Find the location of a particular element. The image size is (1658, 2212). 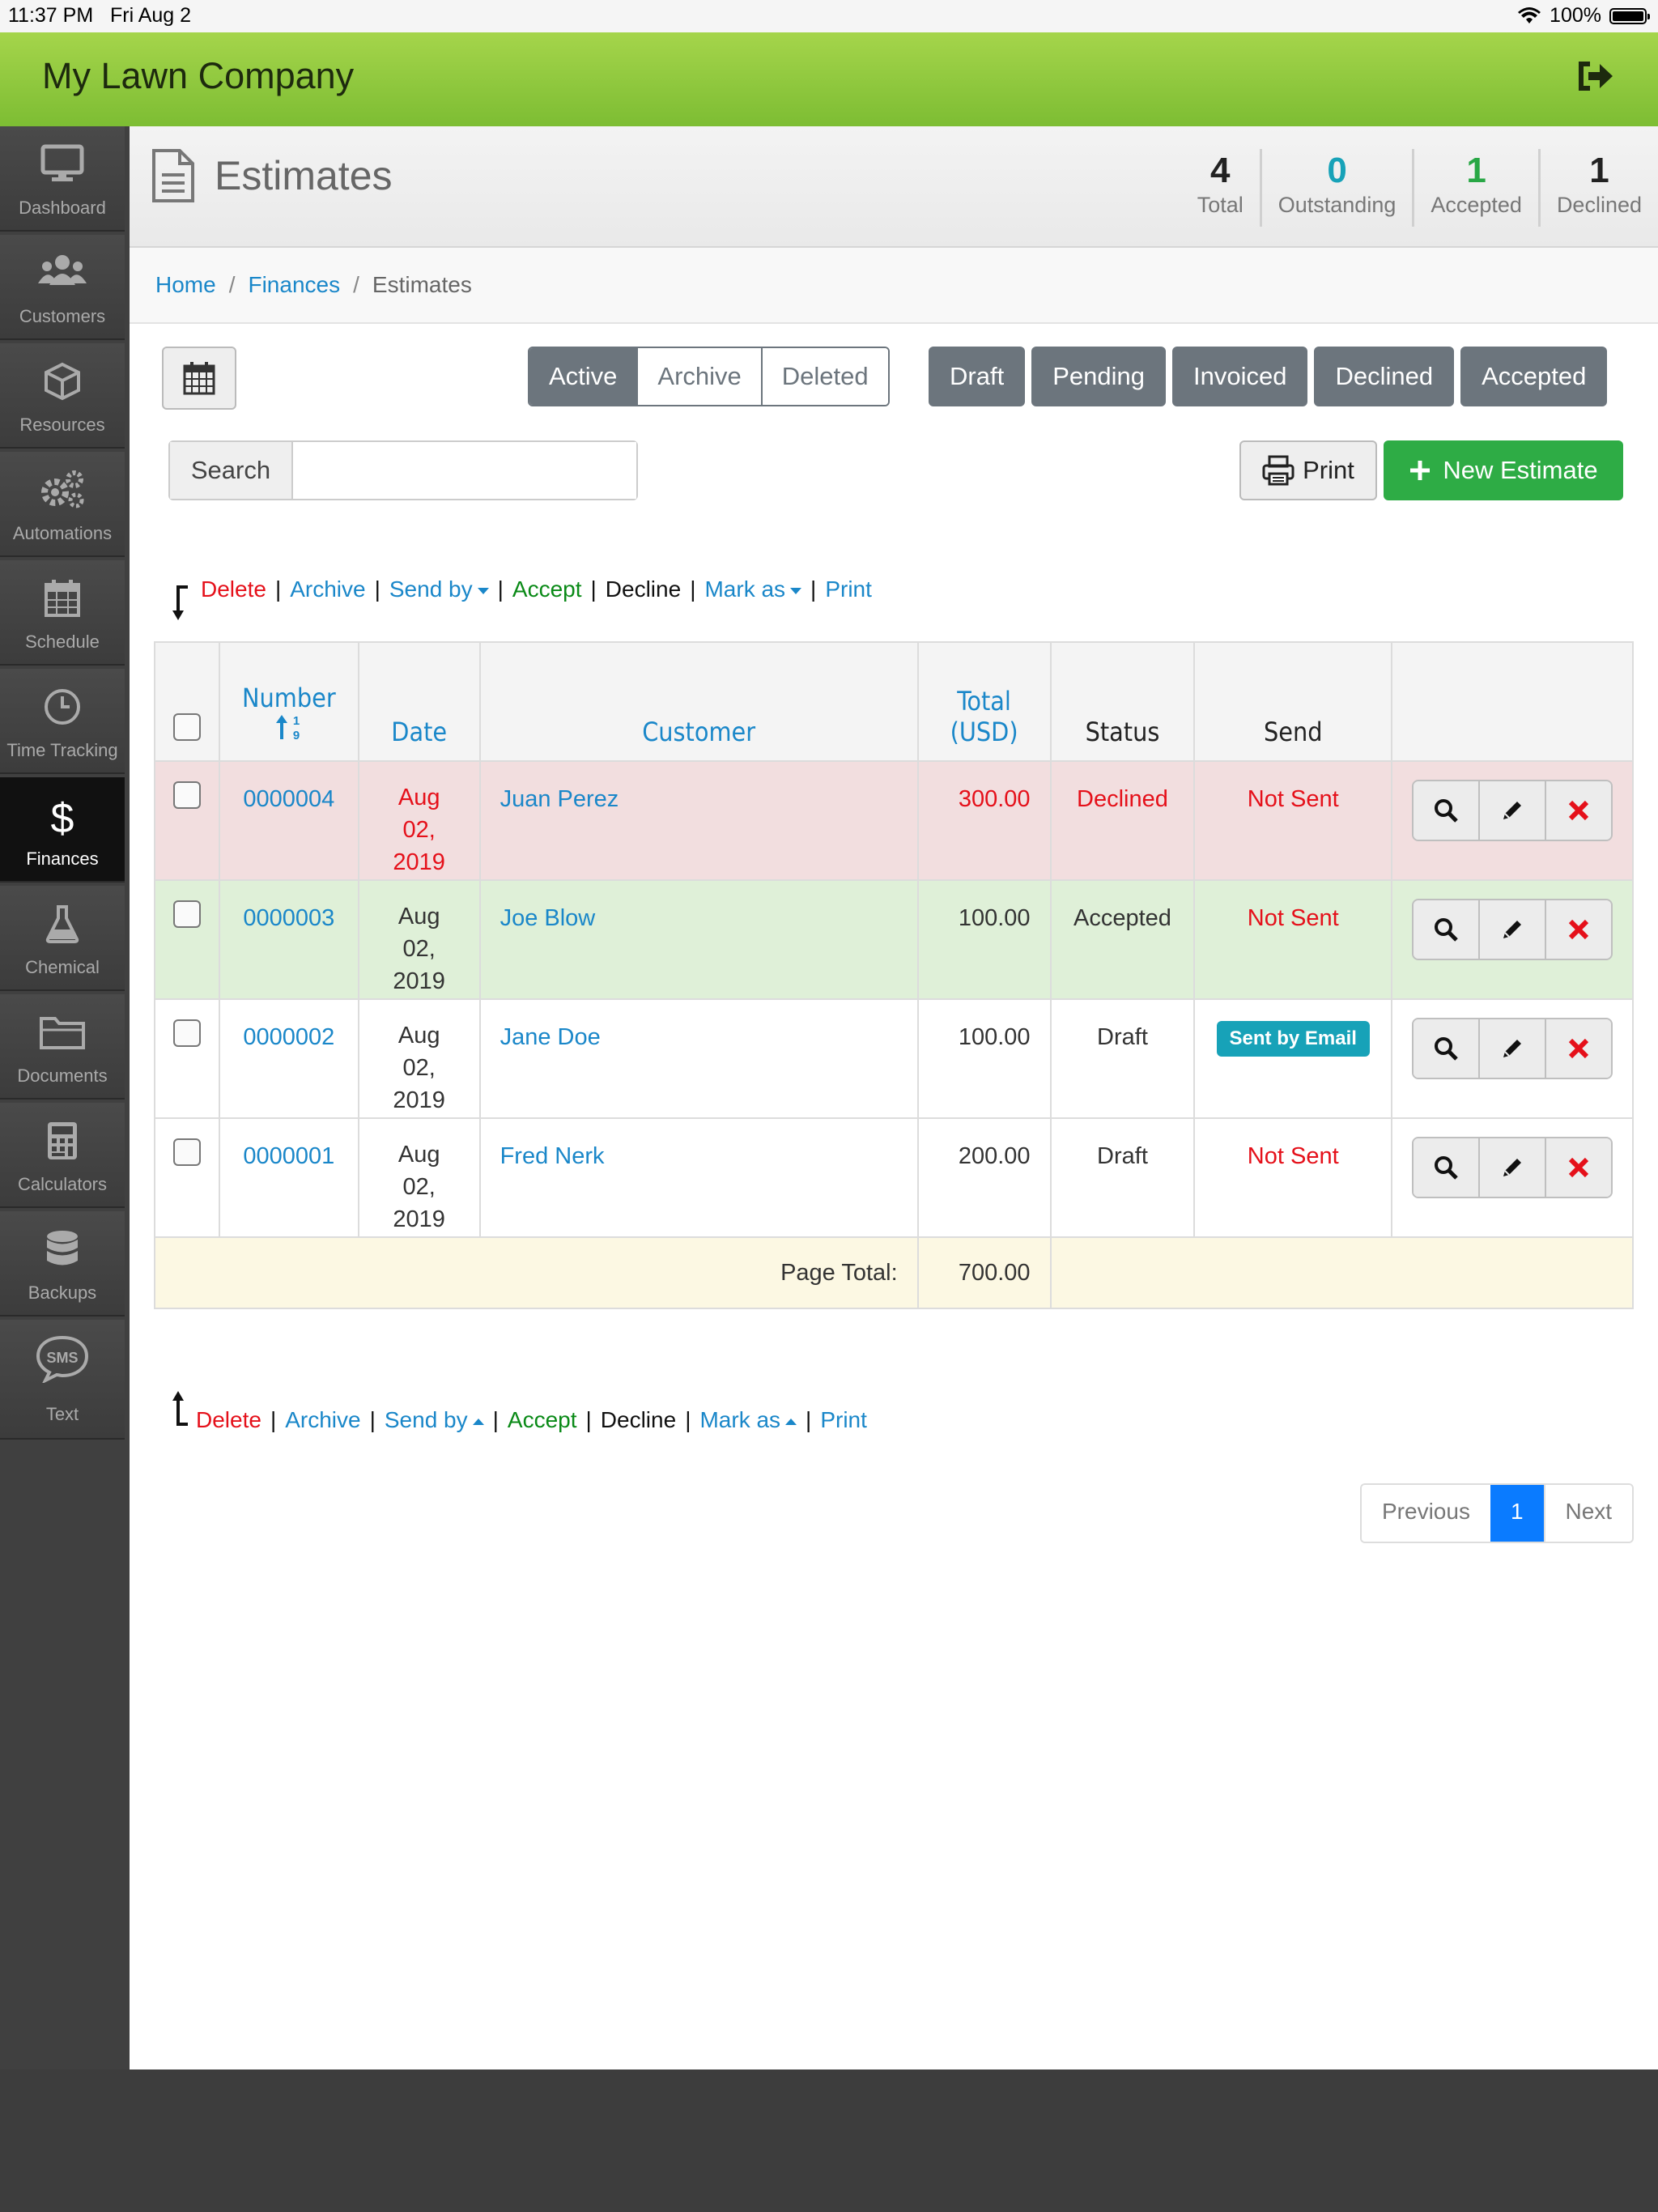

column-header-customer: Customer is located at coordinates (698, 702).